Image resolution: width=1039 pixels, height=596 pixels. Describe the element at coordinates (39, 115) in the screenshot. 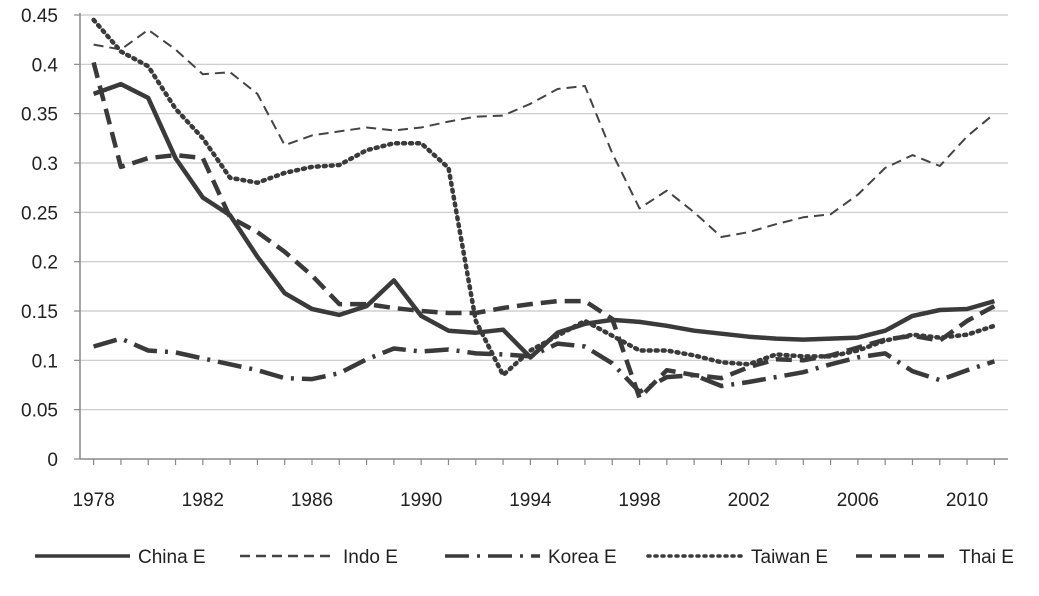

I see `y-tick-label: 0.35` at that location.